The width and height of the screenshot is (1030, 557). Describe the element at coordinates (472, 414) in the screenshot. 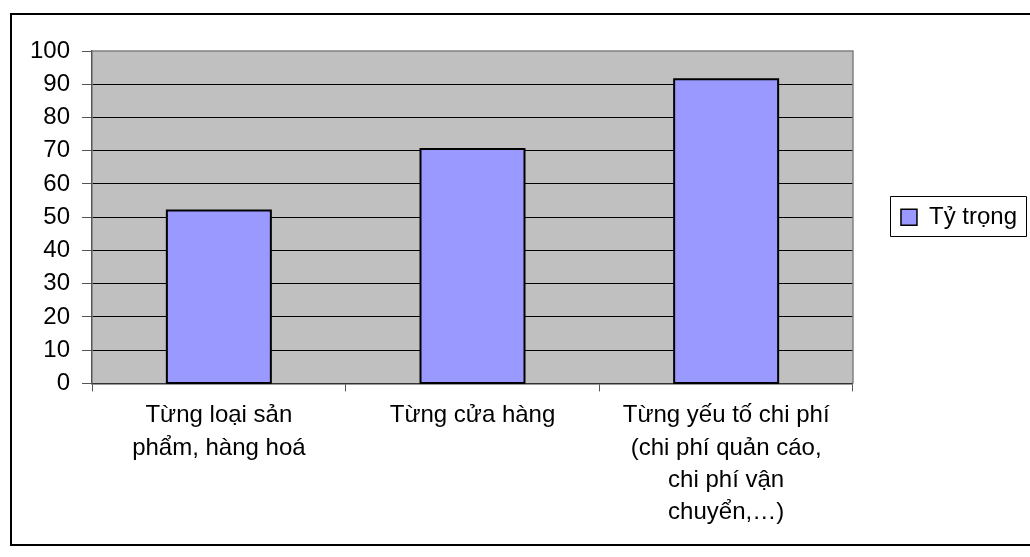

I see `x-tick-label: Từng cửa hàng` at that location.